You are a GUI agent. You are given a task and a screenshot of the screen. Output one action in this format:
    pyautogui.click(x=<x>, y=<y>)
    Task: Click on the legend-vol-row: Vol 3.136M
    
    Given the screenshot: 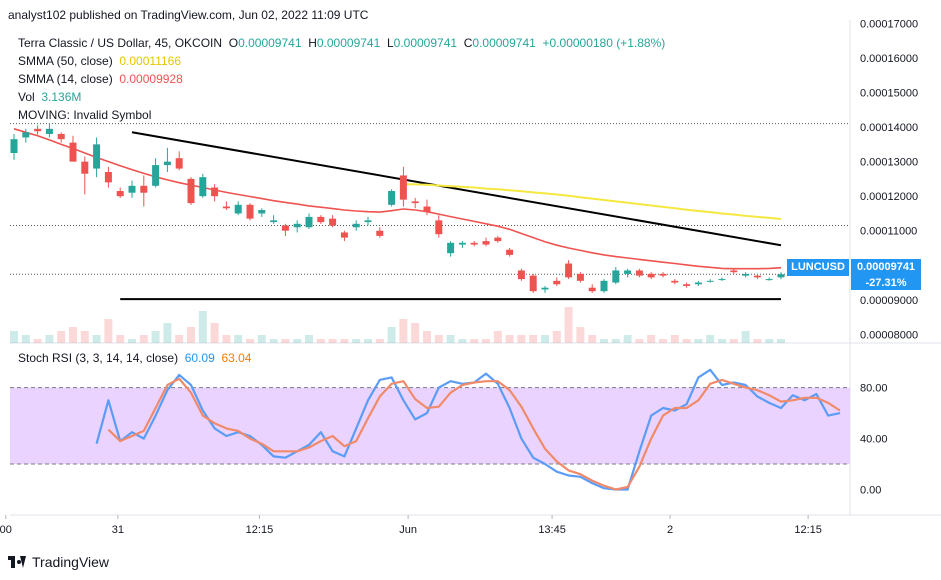 What is the action you would take?
    pyautogui.click(x=341, y=97)
    